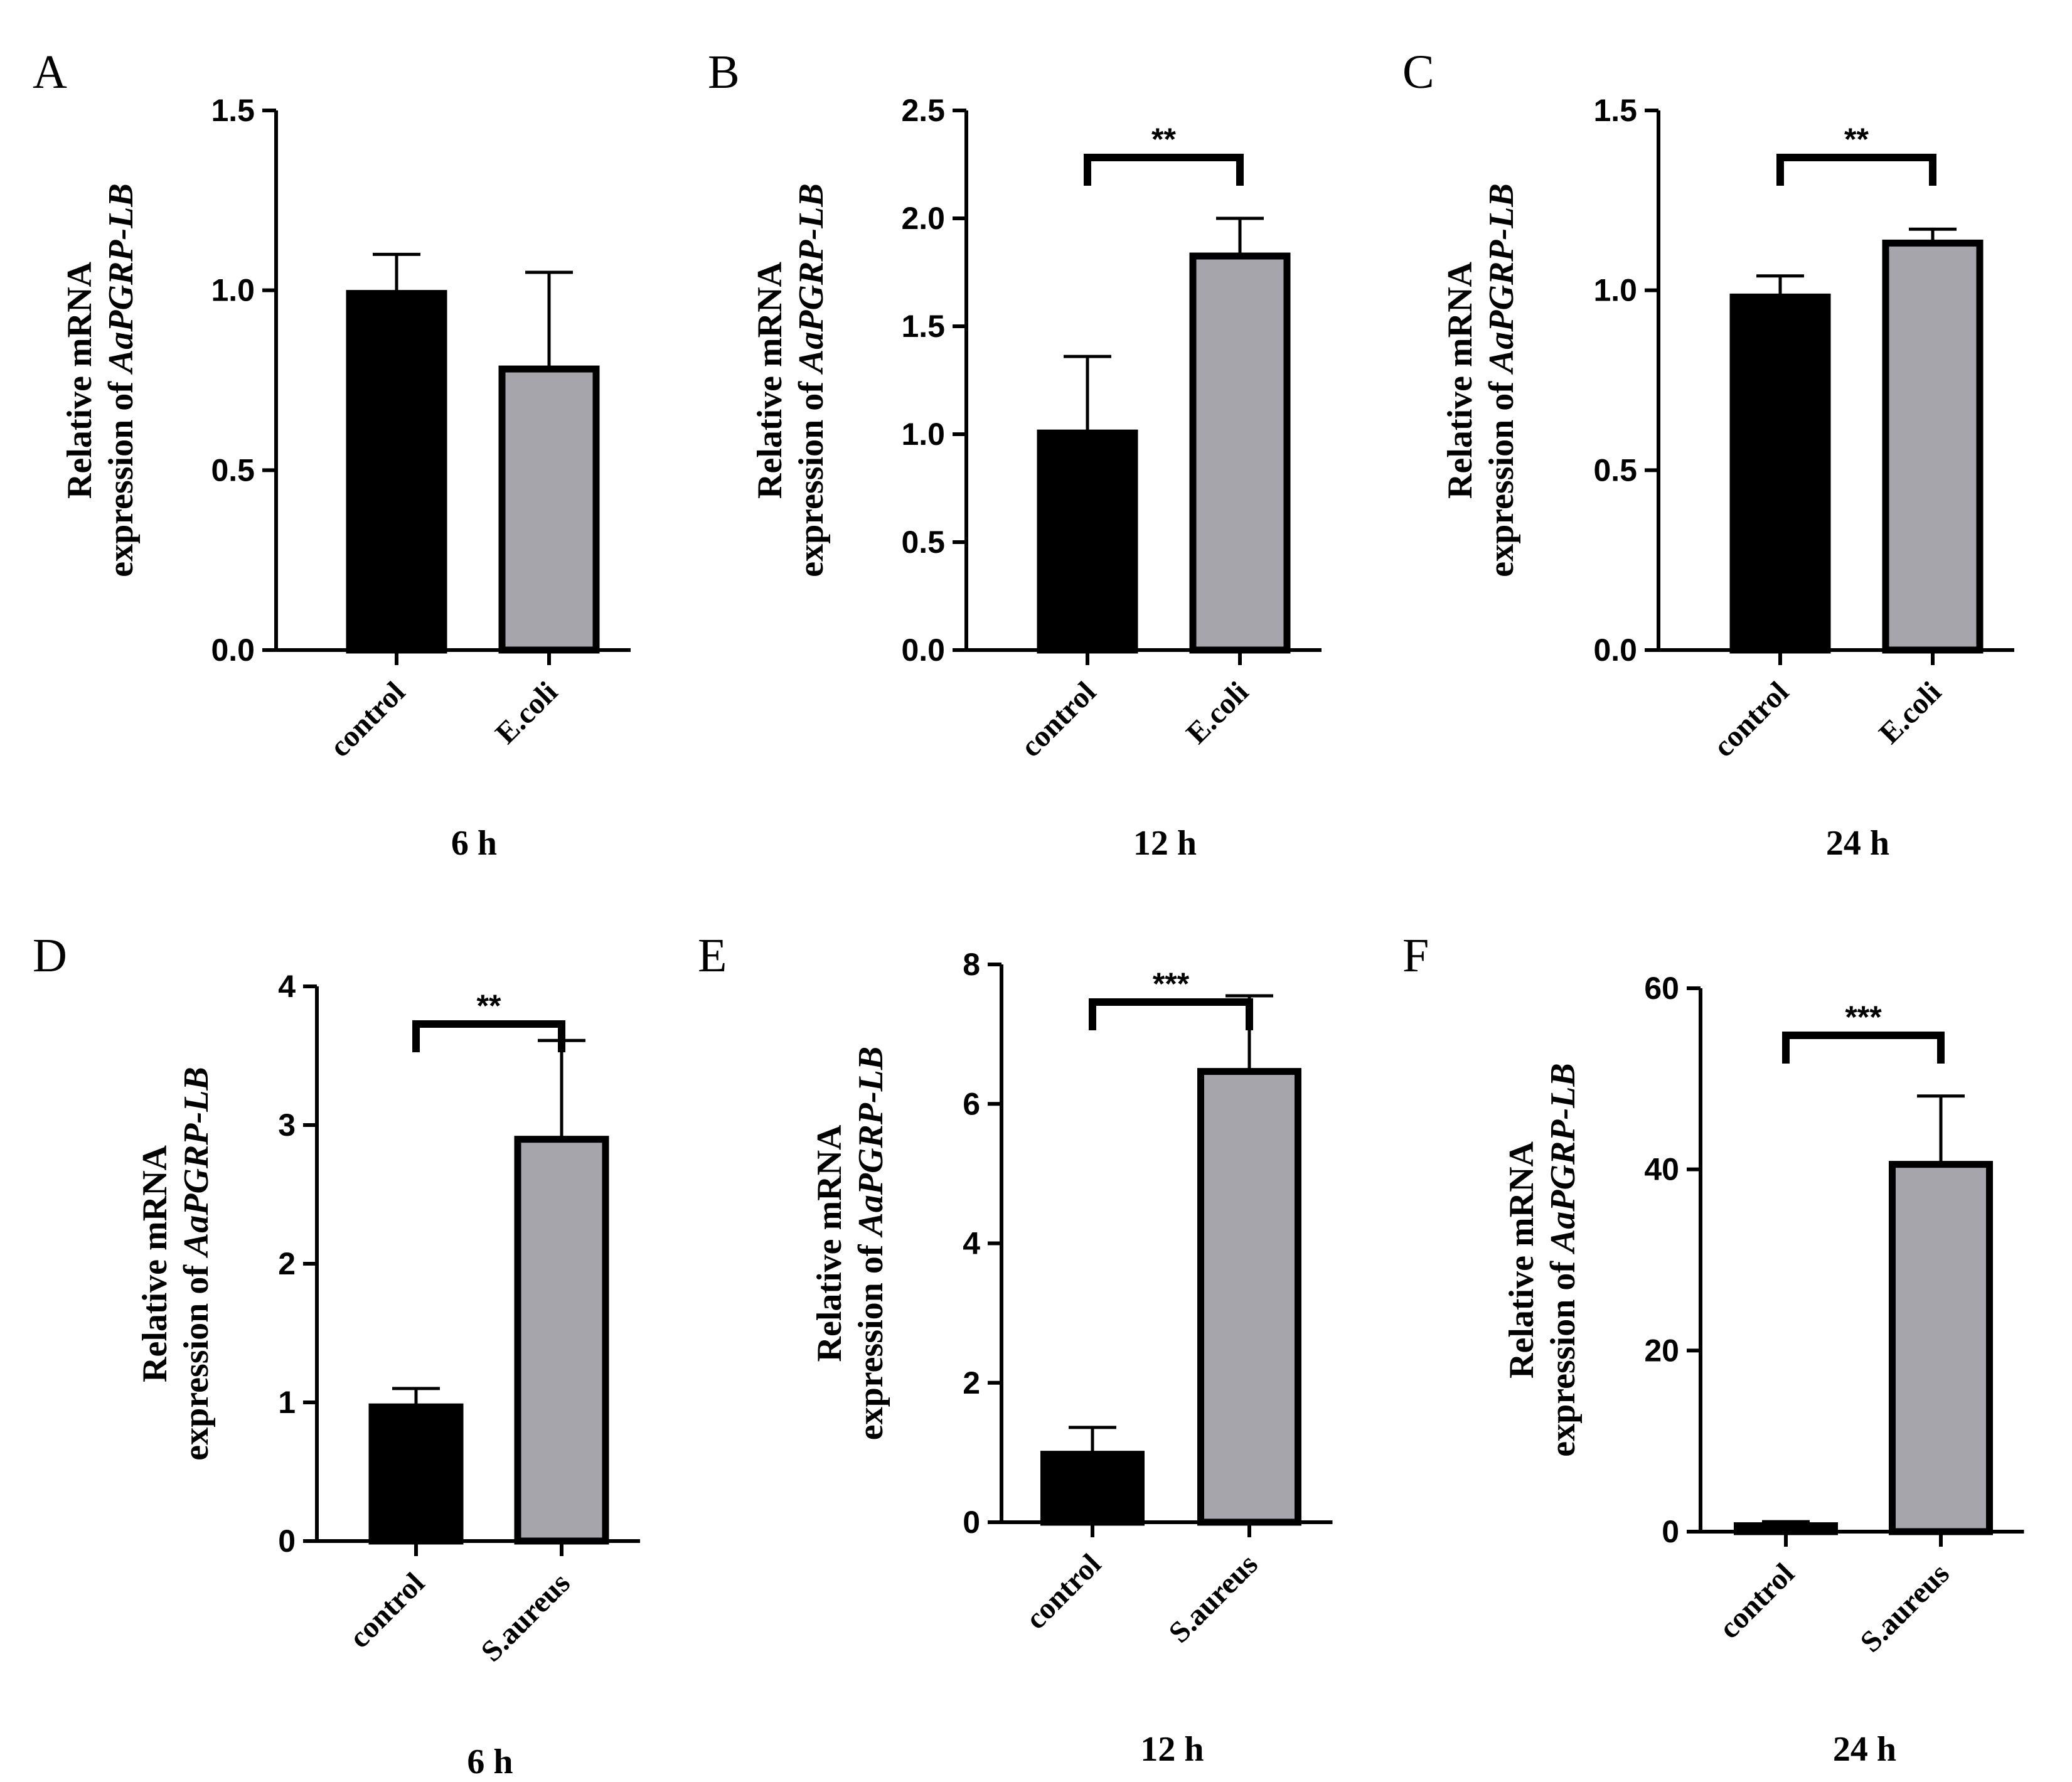 The image size is (2072, 1782). What do you see at coordinates (287, 1403) in the screenshot?
I see `y-tick-label: 1` at bounding box center [287, 1403].